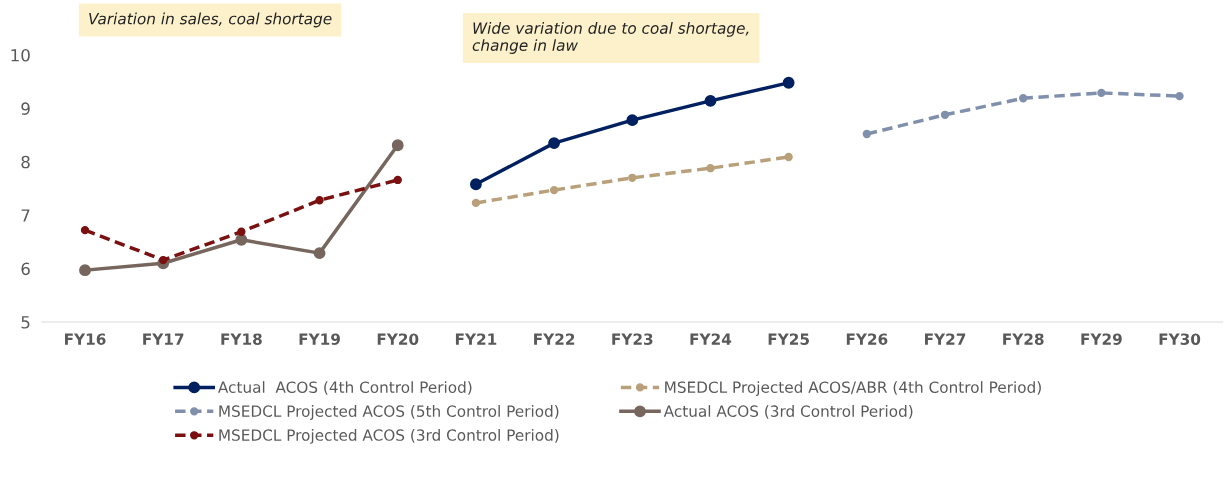 The height and width of the screenshot is (477, 1225). Describe the element at coordinates (1101, 339) in the screenshot. I see `x-tick-label: FY29` at that location.